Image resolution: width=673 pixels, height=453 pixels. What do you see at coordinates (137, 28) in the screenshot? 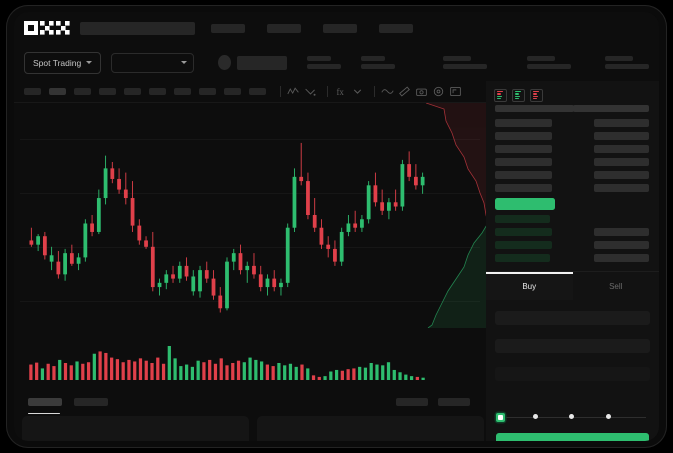
I see `search-input` at bounding box center [137, 28].